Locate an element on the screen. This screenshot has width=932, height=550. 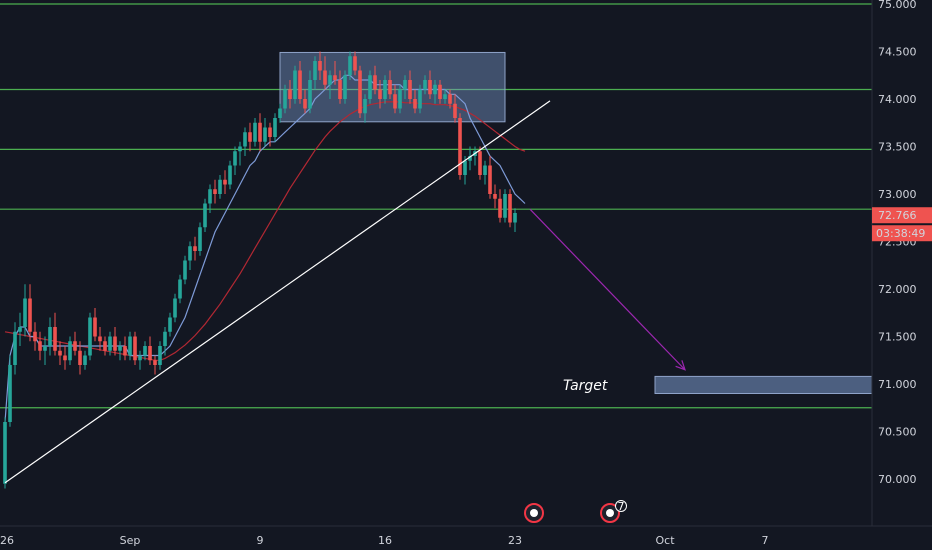
event-badges: 7 is located at coordinates (575, 511).